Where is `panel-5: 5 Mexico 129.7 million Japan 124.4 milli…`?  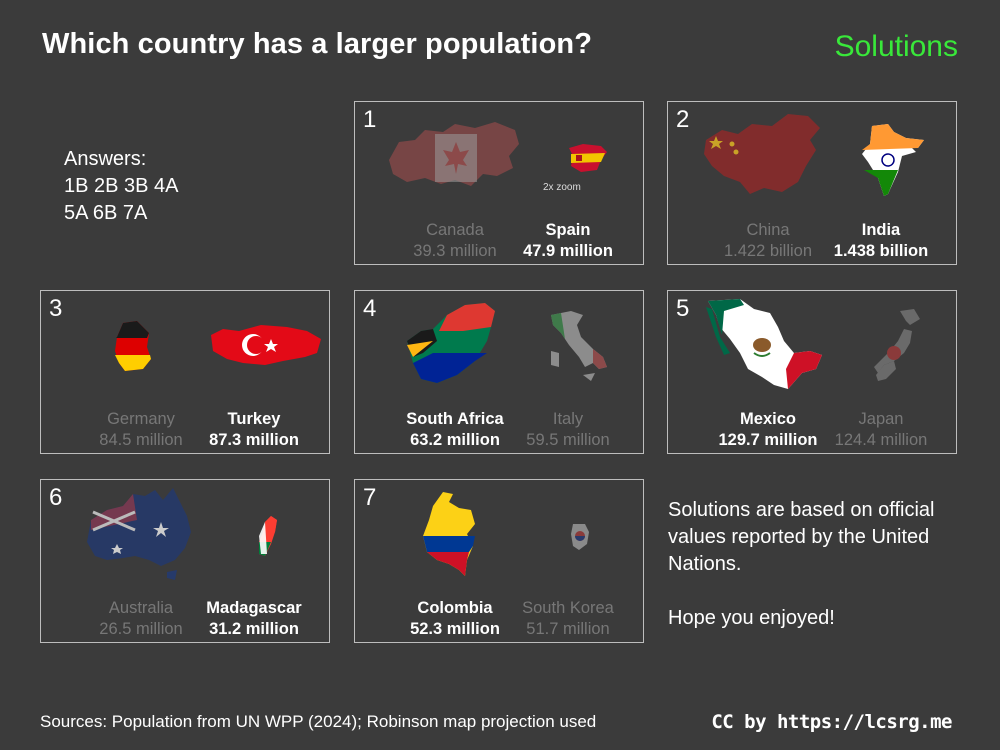
panel-5: 5 Mexico 129.7 million Japan 124.4 milli… is located at coordinates (812, 372).